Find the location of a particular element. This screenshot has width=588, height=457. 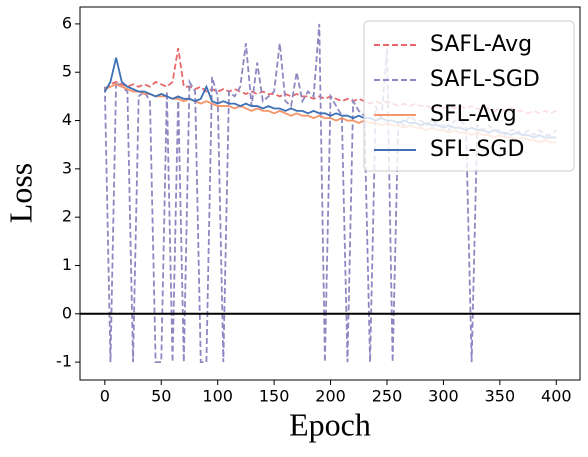

legend-label: SAFL-Avg is located at coordinates (481, 44).